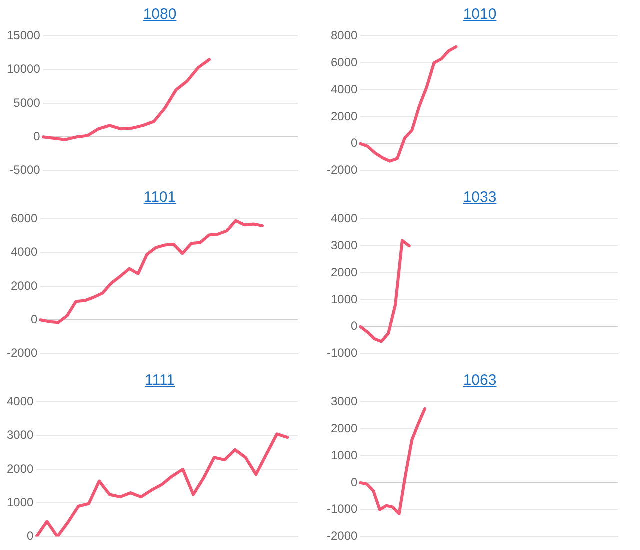 The height and width of the screenshot is (550, 640). Describe the element at coordinates (480, 381) in the screenshot. I see `chart-title: 1063` at that location.